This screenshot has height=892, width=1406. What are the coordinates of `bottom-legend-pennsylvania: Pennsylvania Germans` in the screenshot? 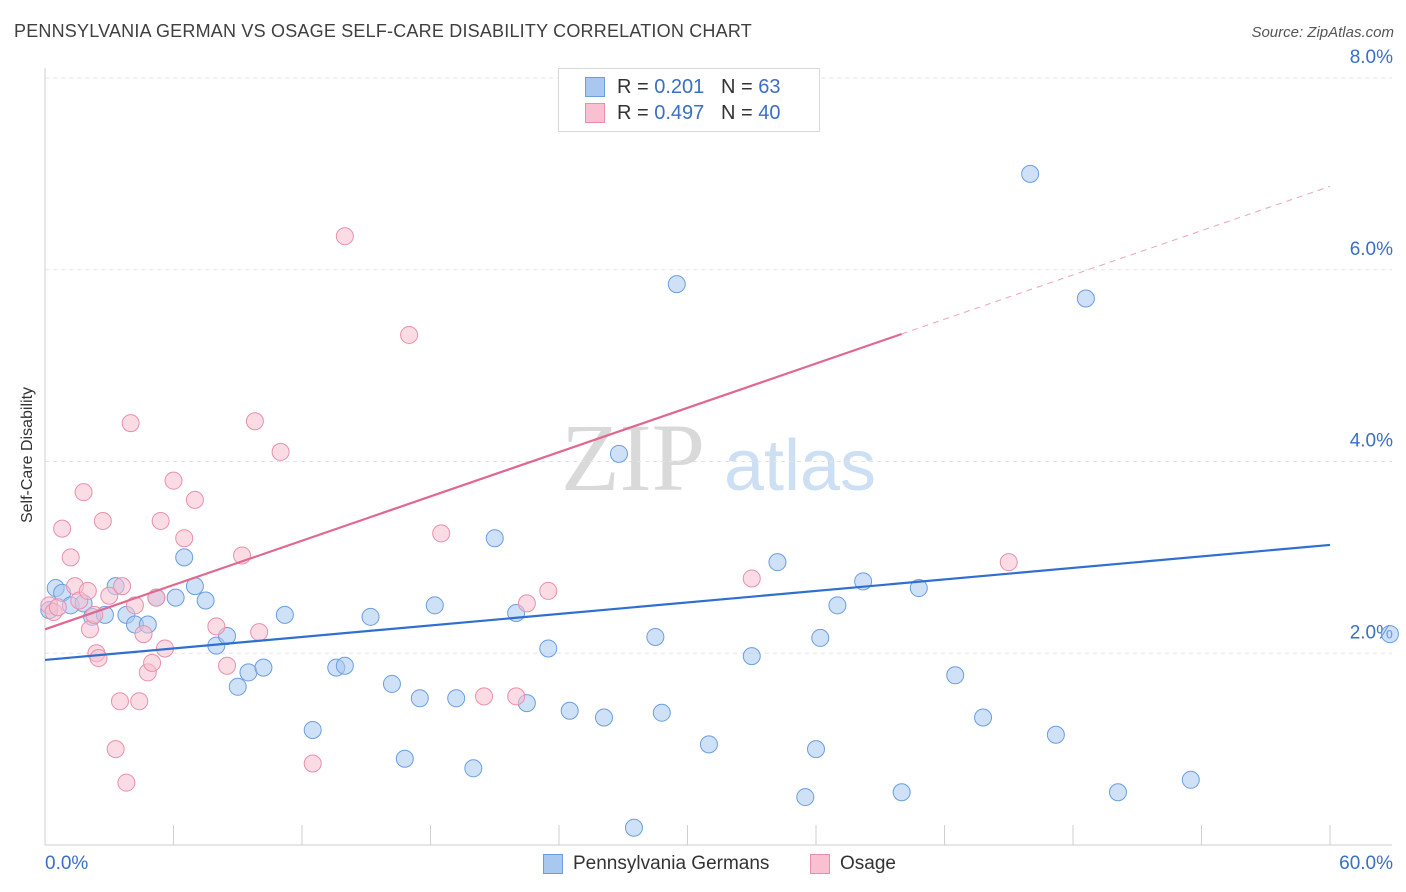 It's located at (656, 864).